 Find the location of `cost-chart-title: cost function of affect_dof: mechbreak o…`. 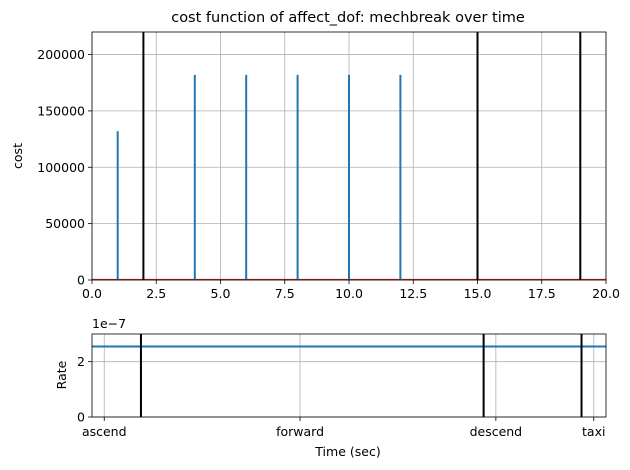

cost-chart-title: cost function of affect_dof: mechbreak o… is located at coordinates (348, 18).